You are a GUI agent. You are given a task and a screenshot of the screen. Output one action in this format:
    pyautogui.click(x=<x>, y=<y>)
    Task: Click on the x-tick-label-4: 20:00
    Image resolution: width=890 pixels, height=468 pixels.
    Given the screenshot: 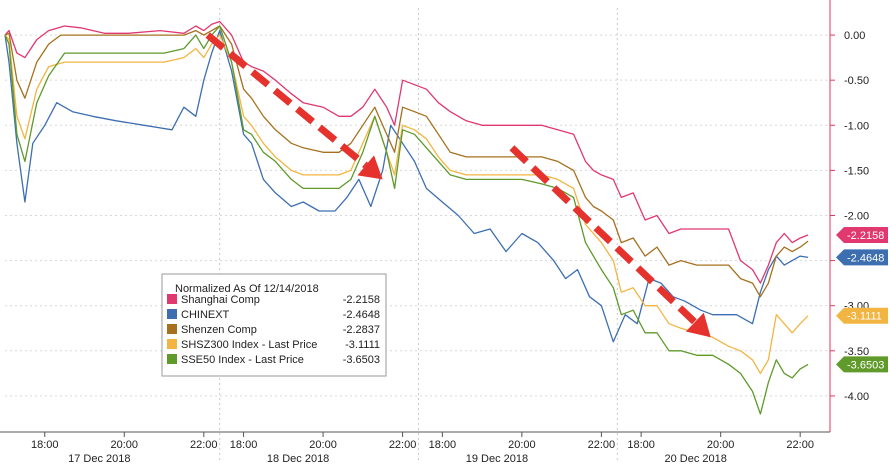 What is the action you would take?
    pyautogui.click(x=323, y=445)
    